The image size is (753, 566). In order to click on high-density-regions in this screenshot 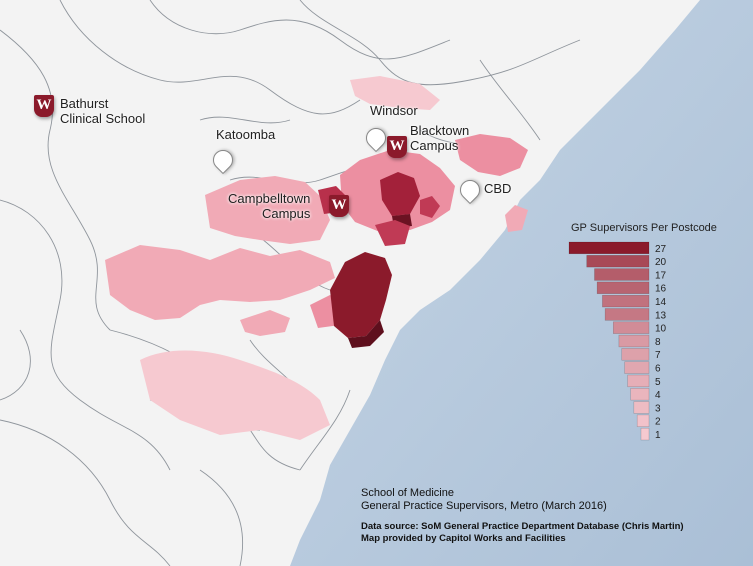, I will do `click(379, 260)`.